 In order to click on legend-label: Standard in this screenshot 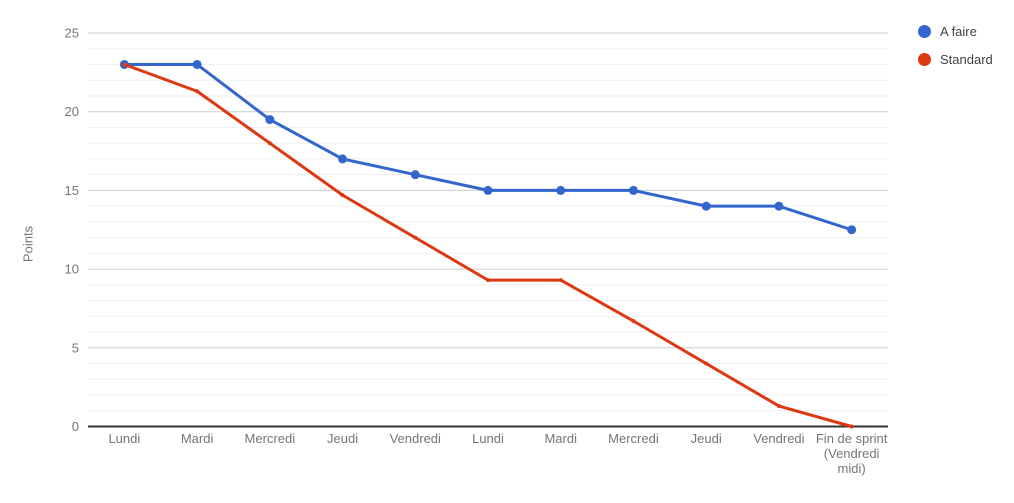, I will do `click(966, 59)`.